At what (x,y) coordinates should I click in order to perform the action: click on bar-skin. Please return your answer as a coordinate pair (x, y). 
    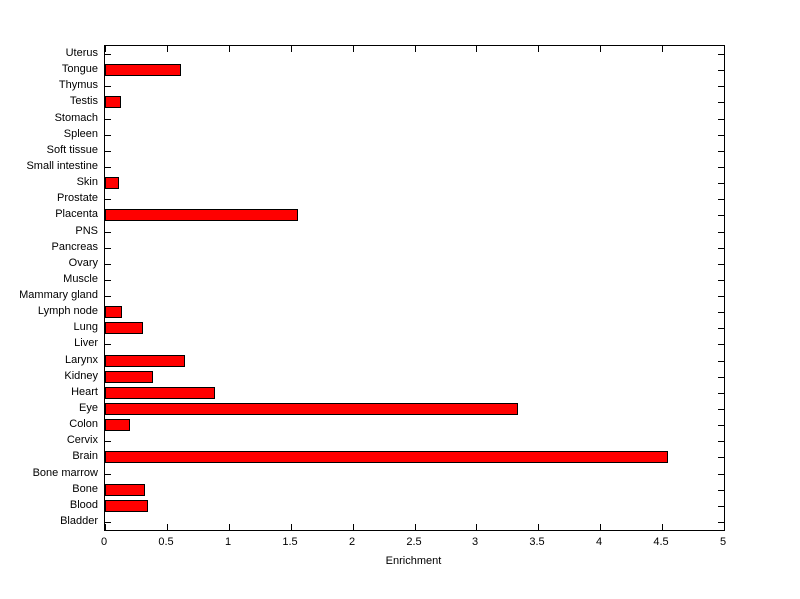
    Looking at the image, I should click on (112, 183).